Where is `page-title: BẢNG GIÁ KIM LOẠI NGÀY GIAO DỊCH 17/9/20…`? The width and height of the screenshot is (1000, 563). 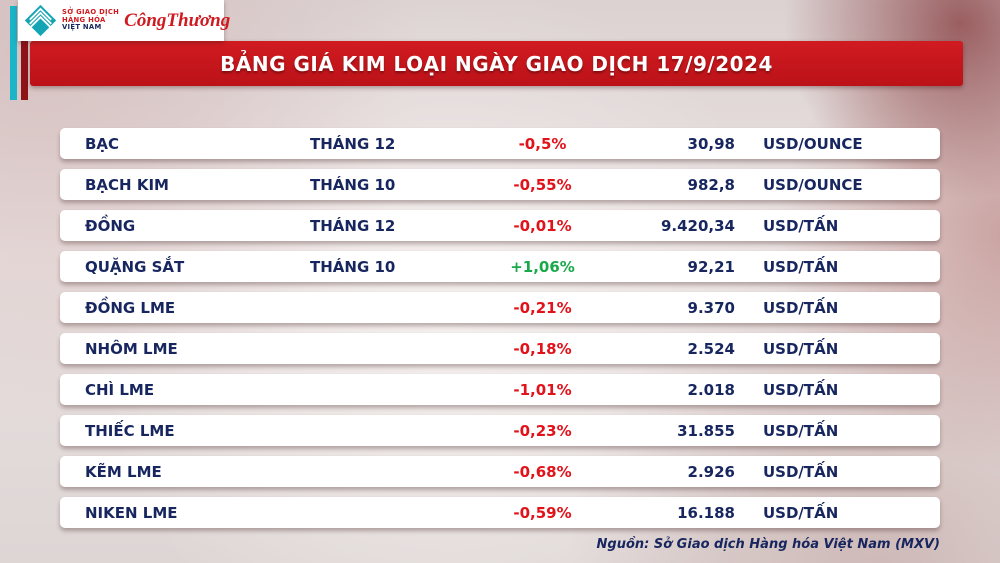
page-title: BẢNG GIÁ KIM LOẠI NGÀY GIAO DỊCH 17/9/20… is located at coordinates (496, 63).